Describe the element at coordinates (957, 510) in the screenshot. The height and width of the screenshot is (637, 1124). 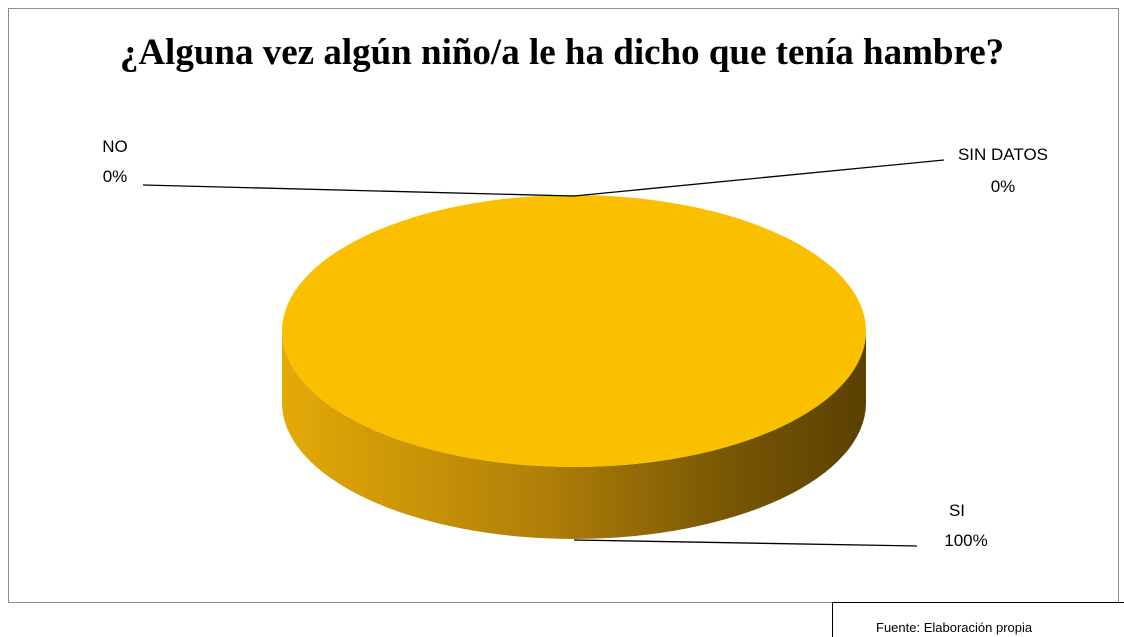
I see `slice-label-si: SI` at that location.